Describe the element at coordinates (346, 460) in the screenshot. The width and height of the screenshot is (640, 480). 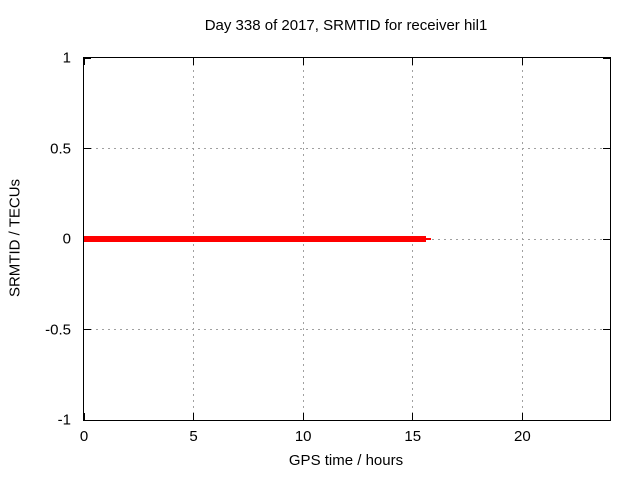
I see `x-axis-label: GPS time / hours` at that location.